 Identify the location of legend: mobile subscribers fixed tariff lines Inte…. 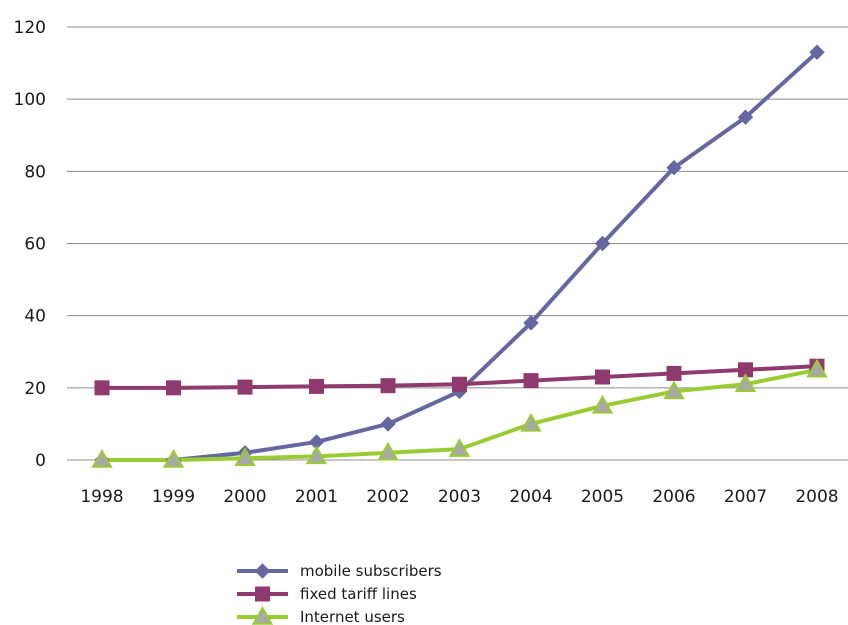
(339, 593).